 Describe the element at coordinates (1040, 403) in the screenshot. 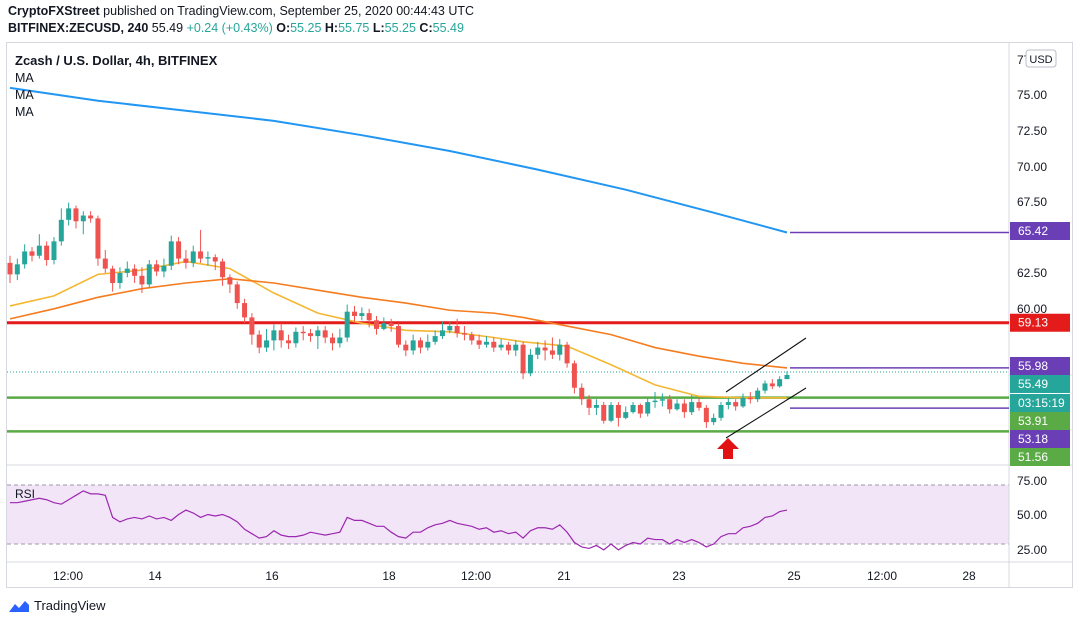

I see `price-marker-03:15:19-bg` at that location.